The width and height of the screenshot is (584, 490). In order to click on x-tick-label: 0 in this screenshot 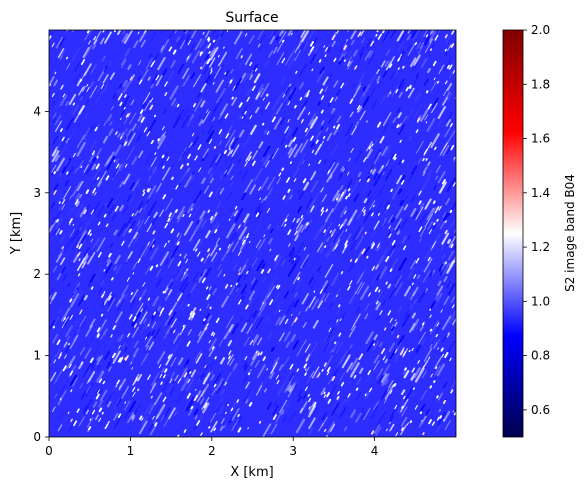, I will do `click(49, 451)`.